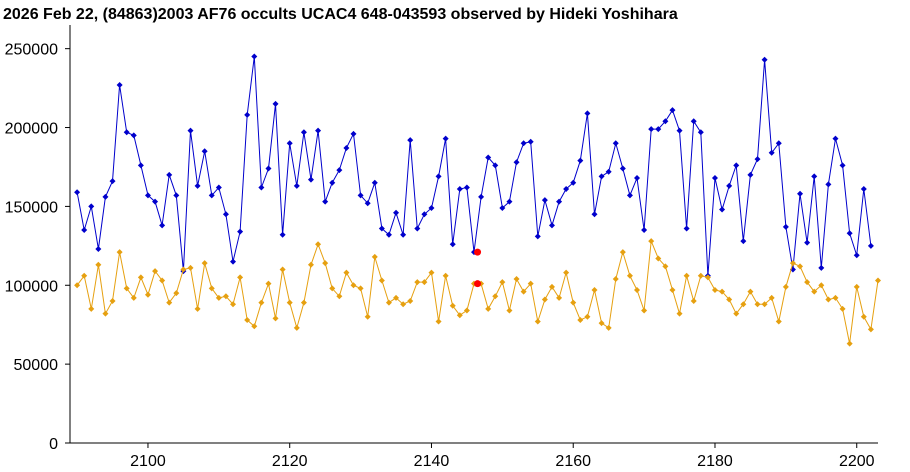 The width and height of the screenshot is (910, 472). I want to click on x-tick-label: 2120, so click(290, 461).